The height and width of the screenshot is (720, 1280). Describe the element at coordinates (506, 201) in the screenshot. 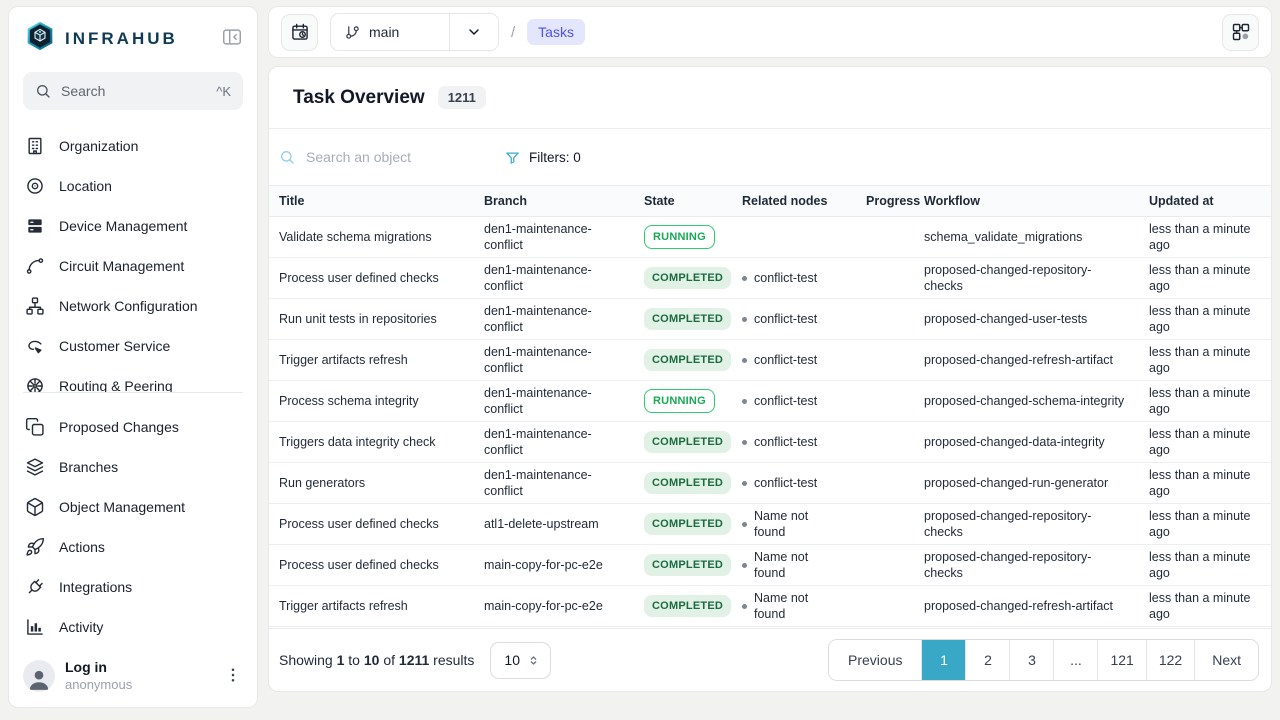

I see `column-header-branch: Branch` at that location.